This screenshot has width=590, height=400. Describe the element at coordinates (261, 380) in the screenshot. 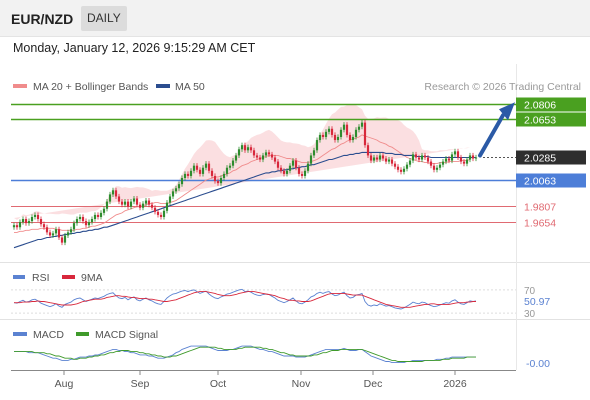

I see `time-axis: Aug Sep Oct Nov Dec 2026` at that location.